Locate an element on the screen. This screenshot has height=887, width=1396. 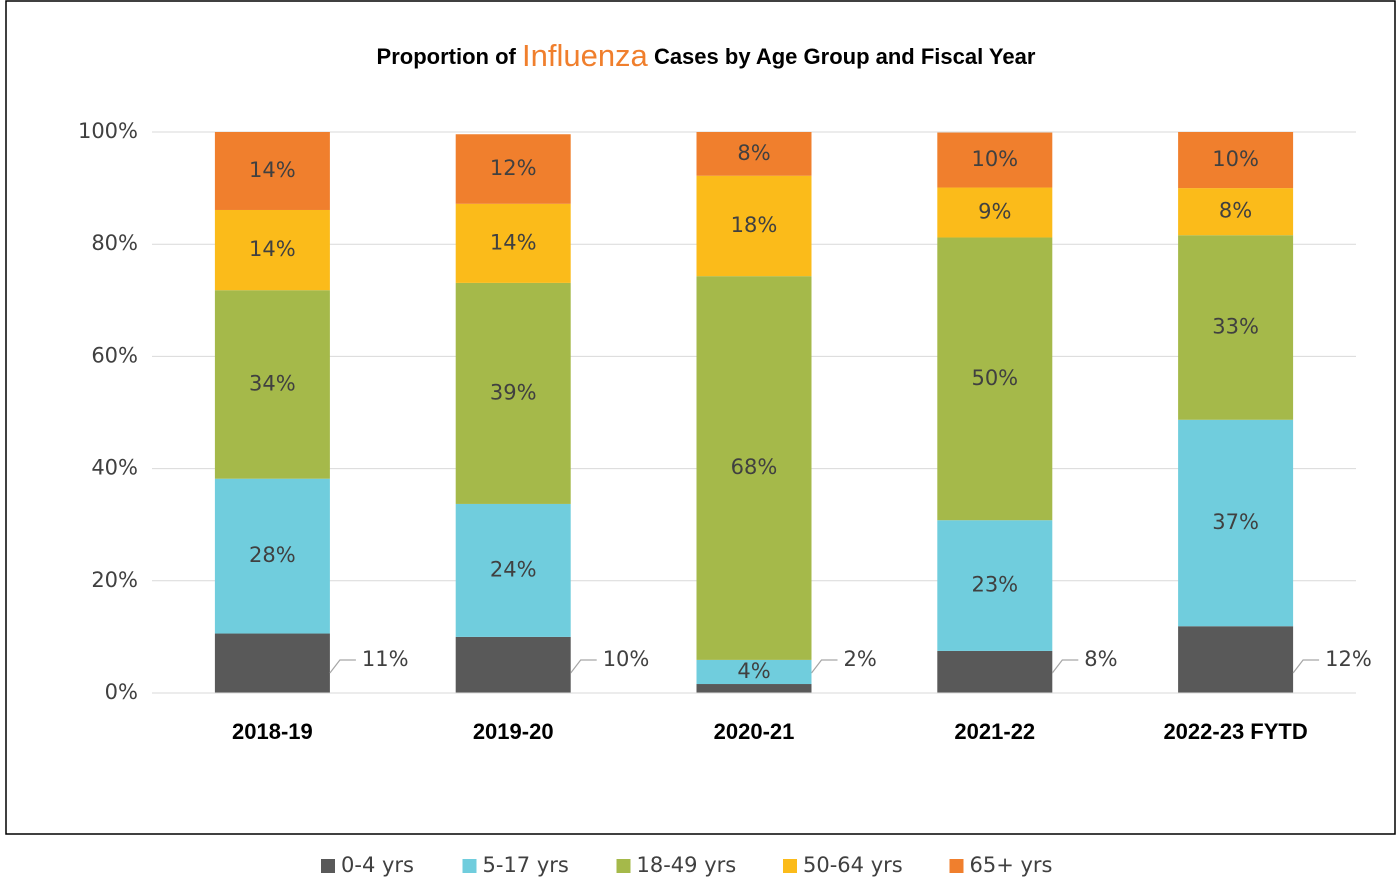
data-label: 24% is located at coordinates (513, 569).